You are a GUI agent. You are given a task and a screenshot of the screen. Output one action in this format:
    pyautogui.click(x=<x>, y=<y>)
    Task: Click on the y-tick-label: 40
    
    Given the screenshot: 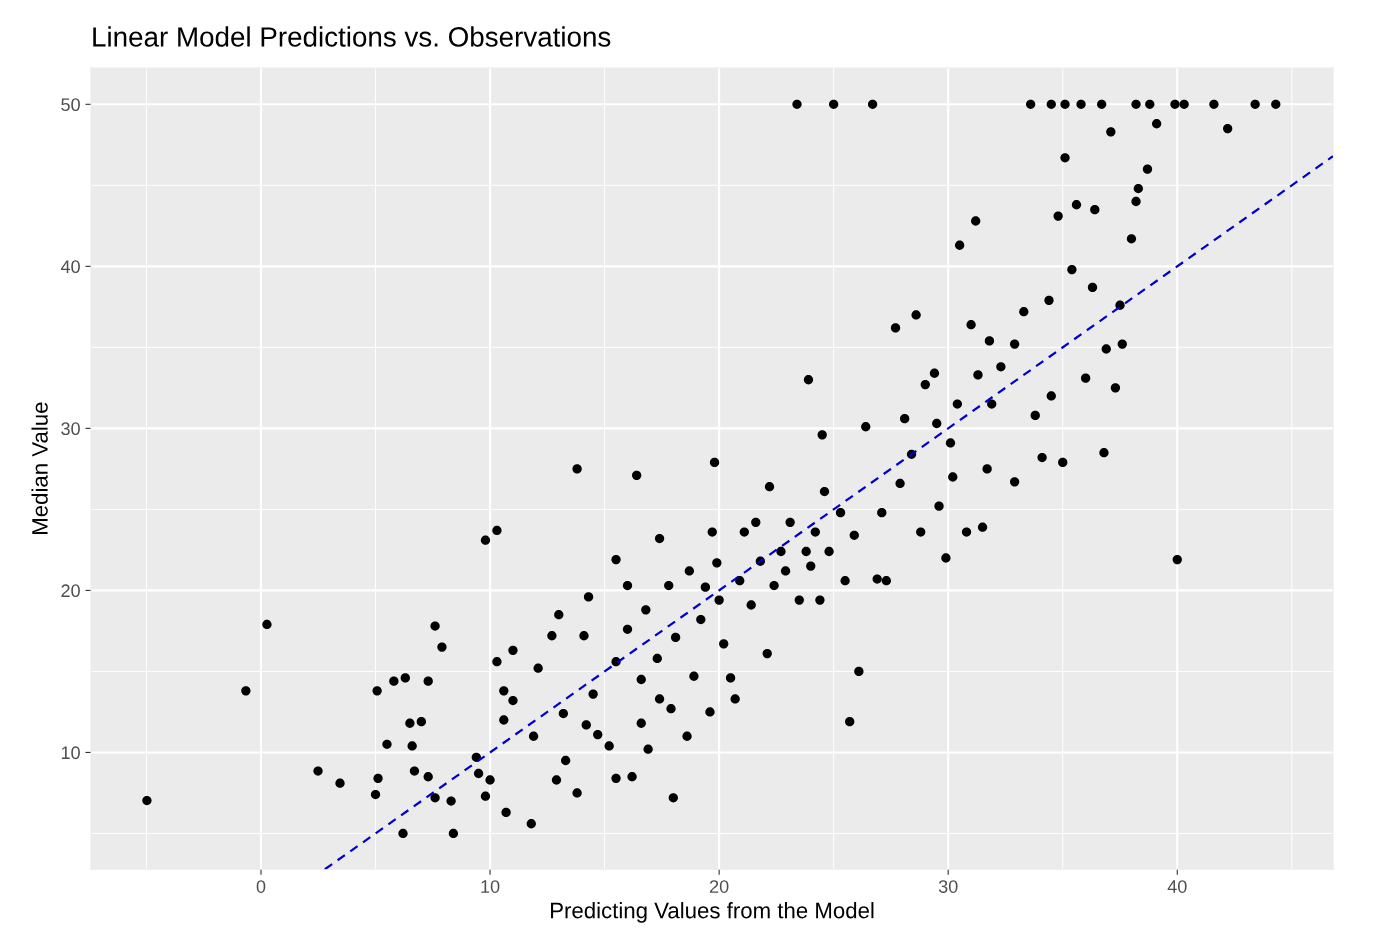 What is the action you would take?
    pyautogui.click(x=70, y=267)
    